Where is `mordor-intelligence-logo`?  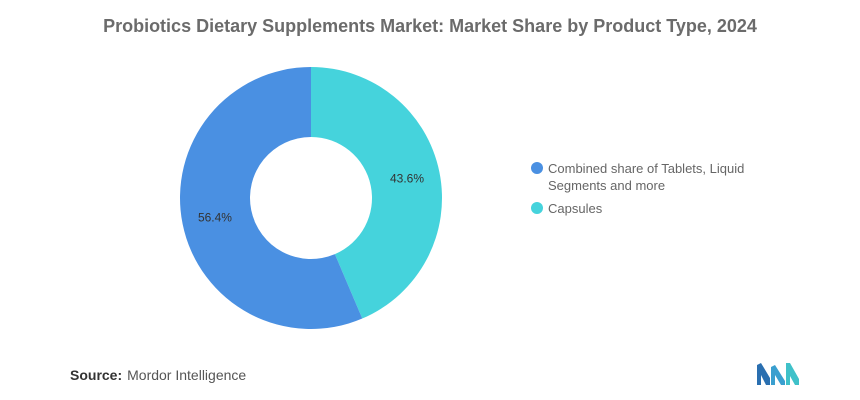 mordor-intelligence-logo is located at coordinates (778, 374).